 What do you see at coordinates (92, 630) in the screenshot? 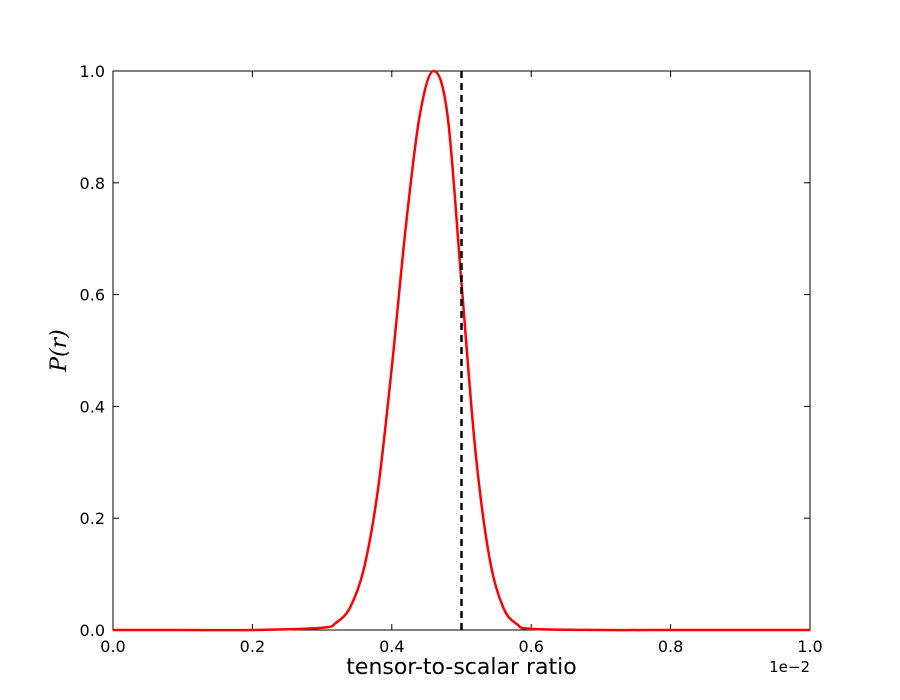
I see `y-tick-label: 0.0` at bounding box center [92, 630].